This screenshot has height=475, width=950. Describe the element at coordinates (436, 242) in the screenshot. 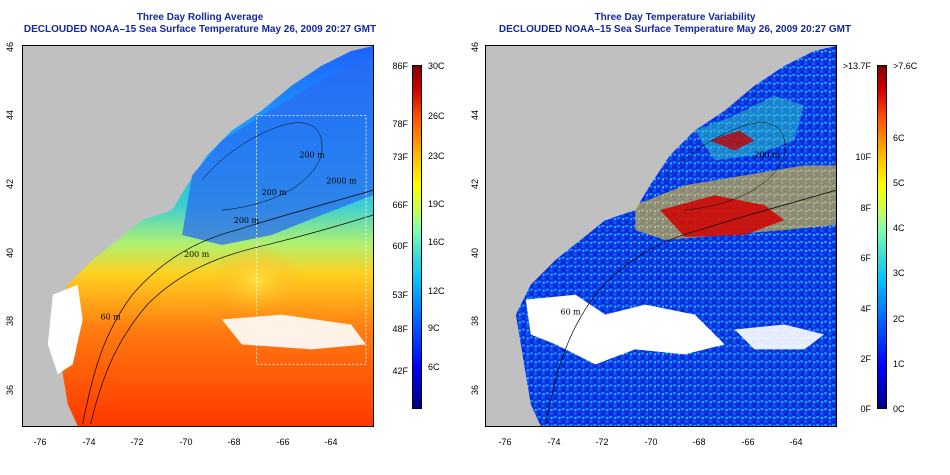

I see `colorbar-c-label: 16C` at that location.